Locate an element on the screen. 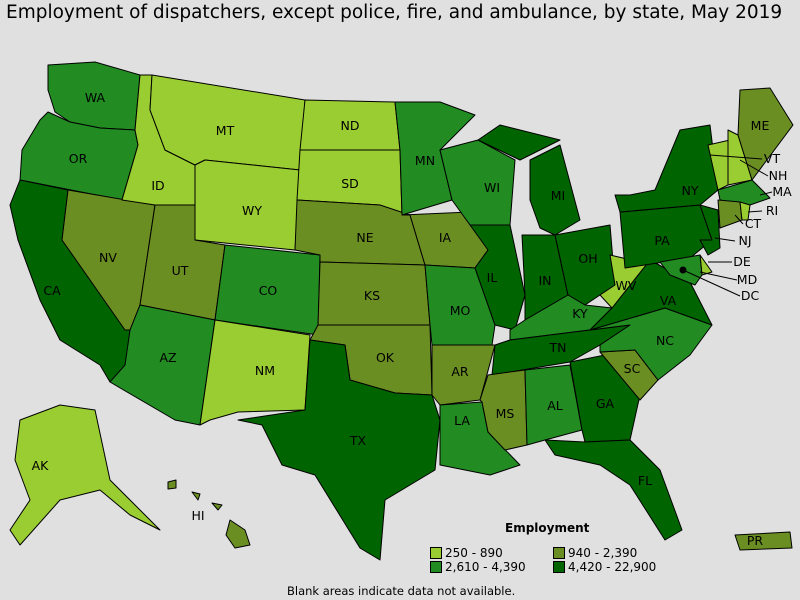 The image size is (800, 600). state-label-ca: CA is located at coordinates (52, 290).